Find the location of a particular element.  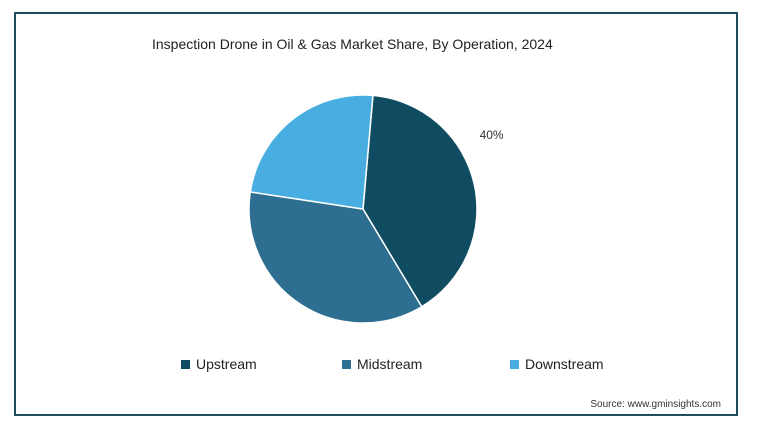

legend-swatch-upstream is located at coordinates (185, 364).